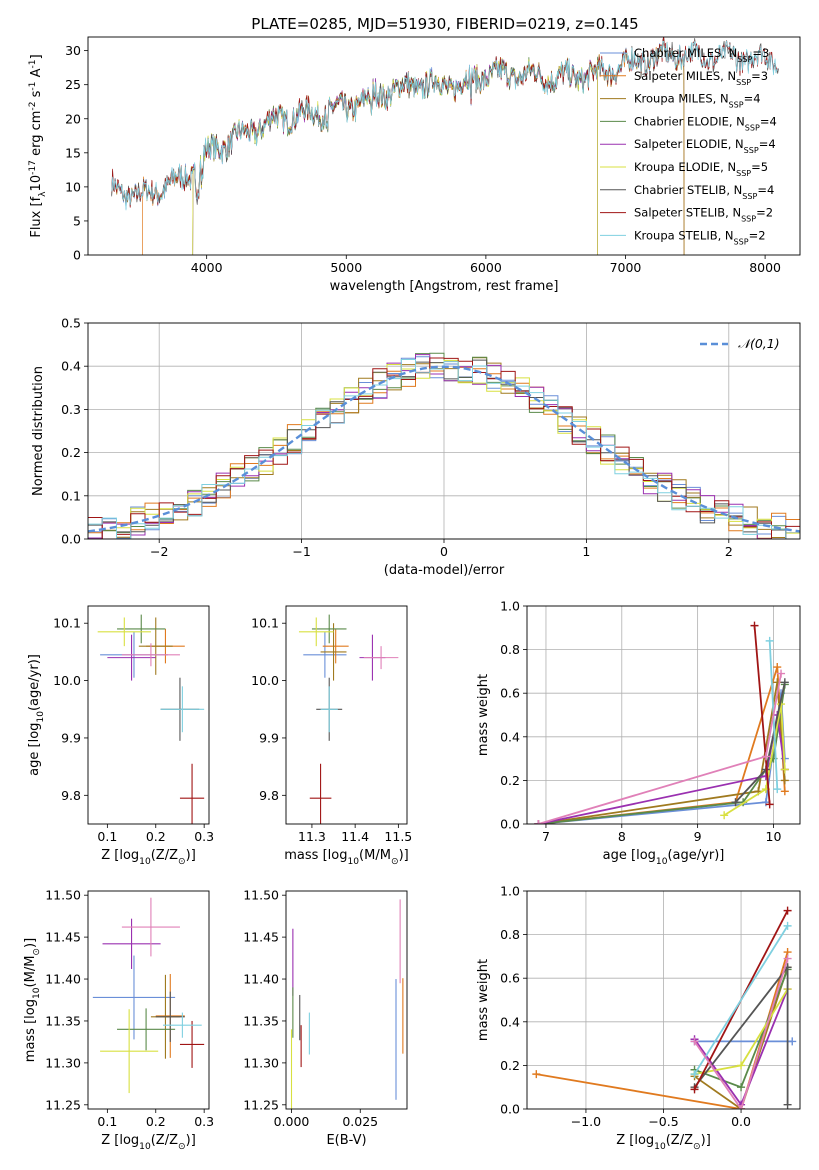 This screenshot has height=1170, width=819. What do you see at coordinates (664, 857) in the screenshot?
I see `x-axis-label: age [log10(age/yr)]` at bounding box center [664, 857].